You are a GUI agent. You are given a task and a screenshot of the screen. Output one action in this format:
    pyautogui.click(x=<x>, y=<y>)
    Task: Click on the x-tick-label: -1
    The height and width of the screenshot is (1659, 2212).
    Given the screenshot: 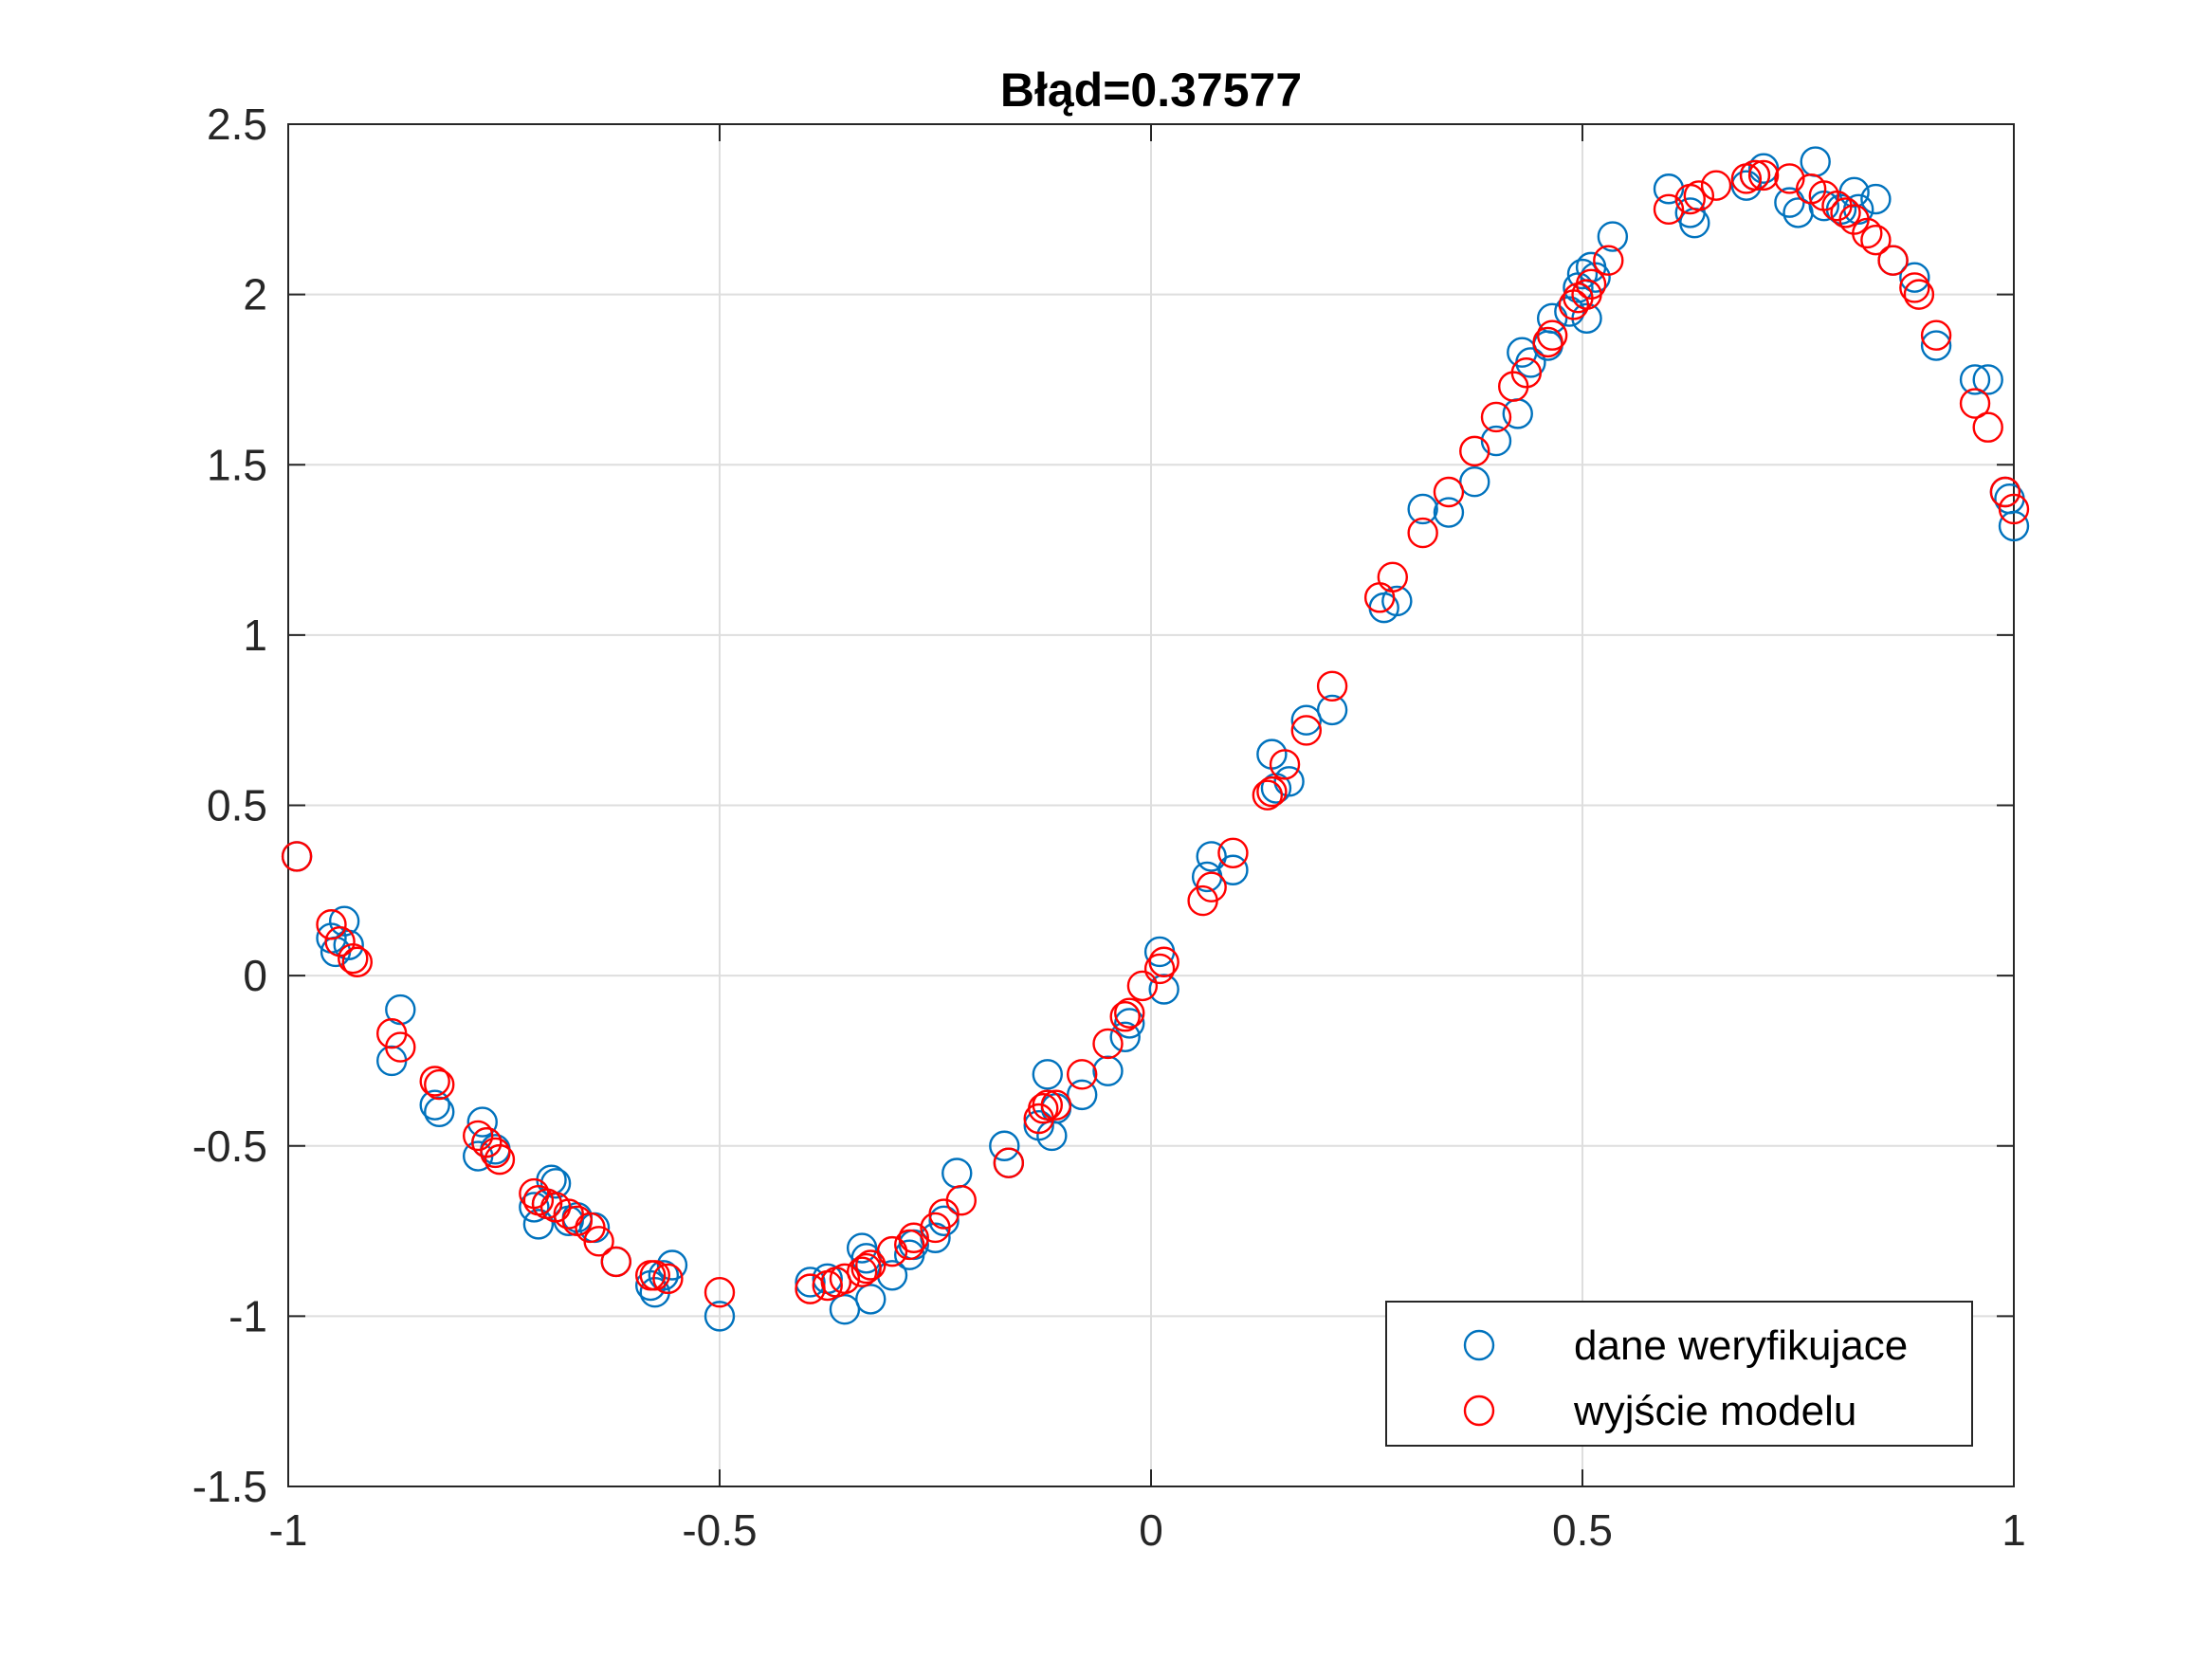 What is the action you would take?
    pyautogui.click(x=288, y=1530)
    